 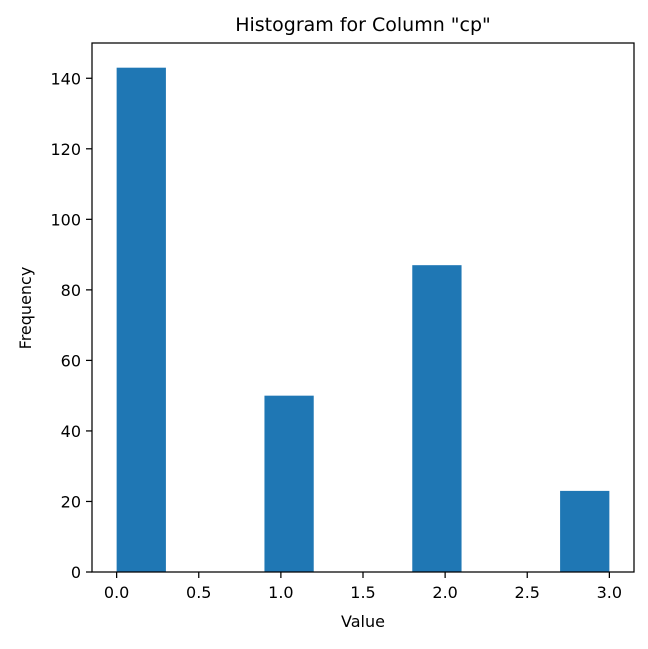 I want to click on y-ticks-group: 0 20 40 60 80 100 120 140, so click(x=71, y=325).